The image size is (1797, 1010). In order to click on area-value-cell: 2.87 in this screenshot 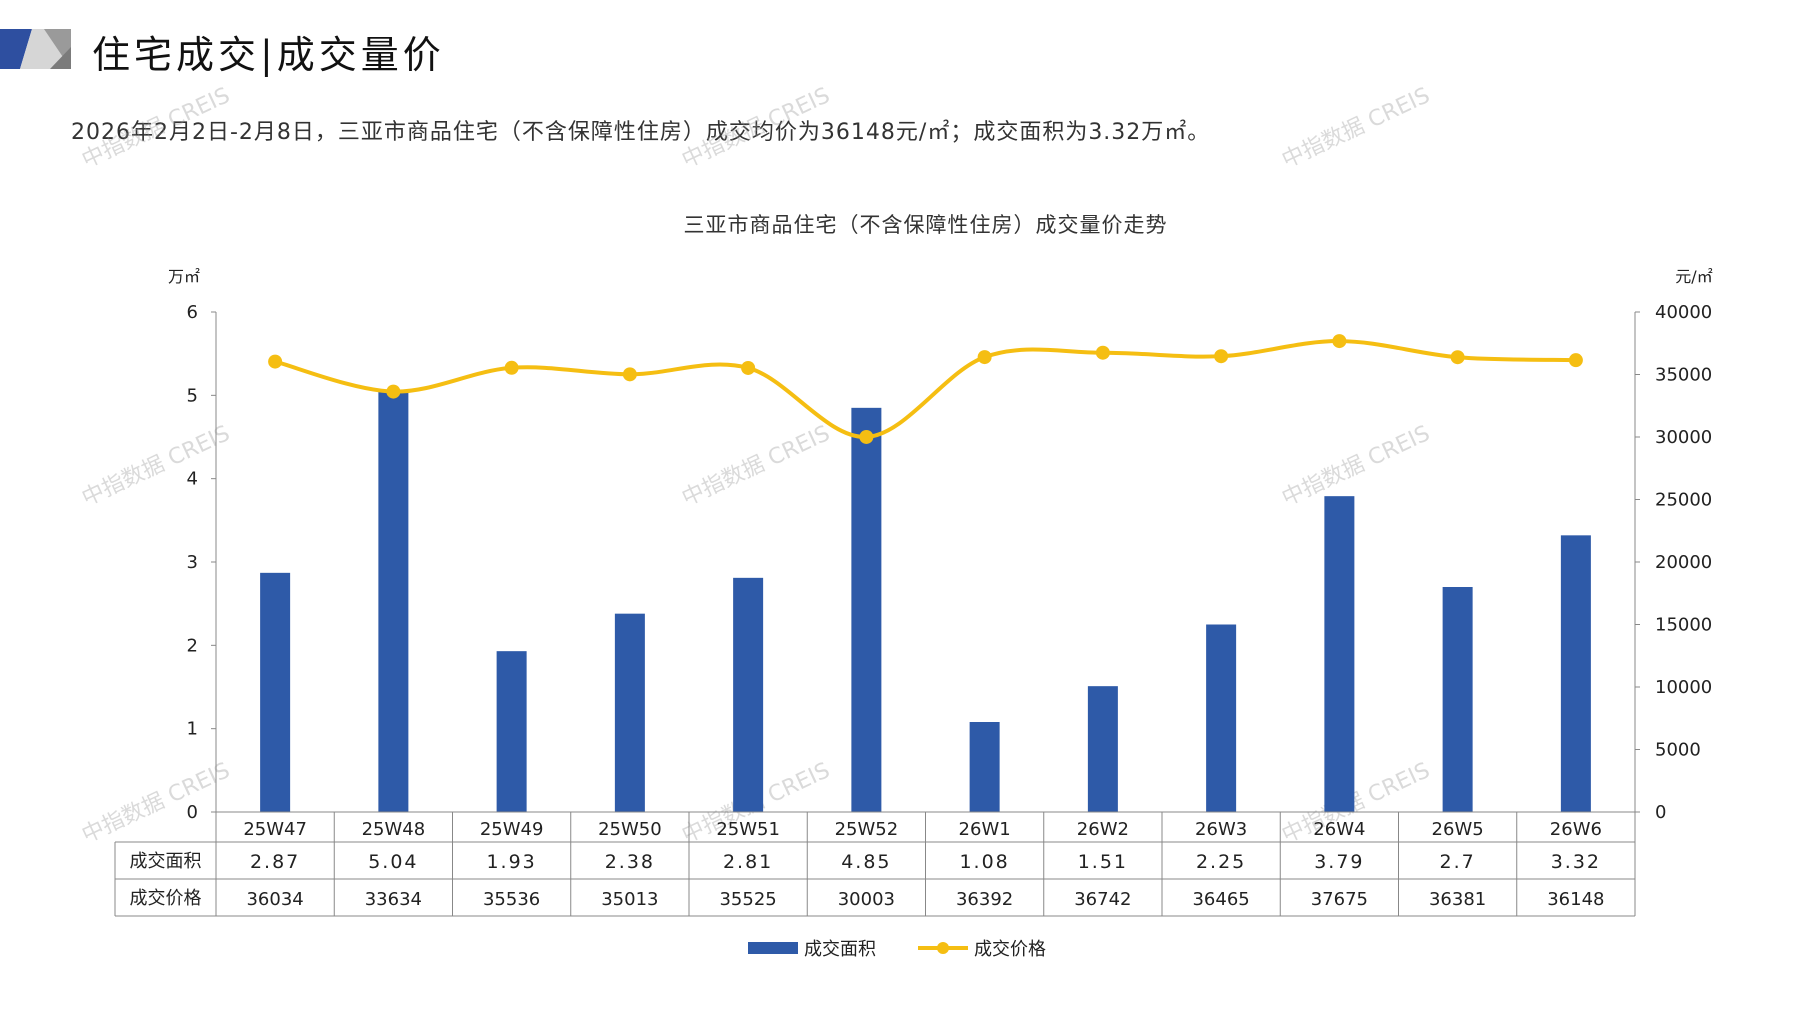, I will do `click(275, 862)`.